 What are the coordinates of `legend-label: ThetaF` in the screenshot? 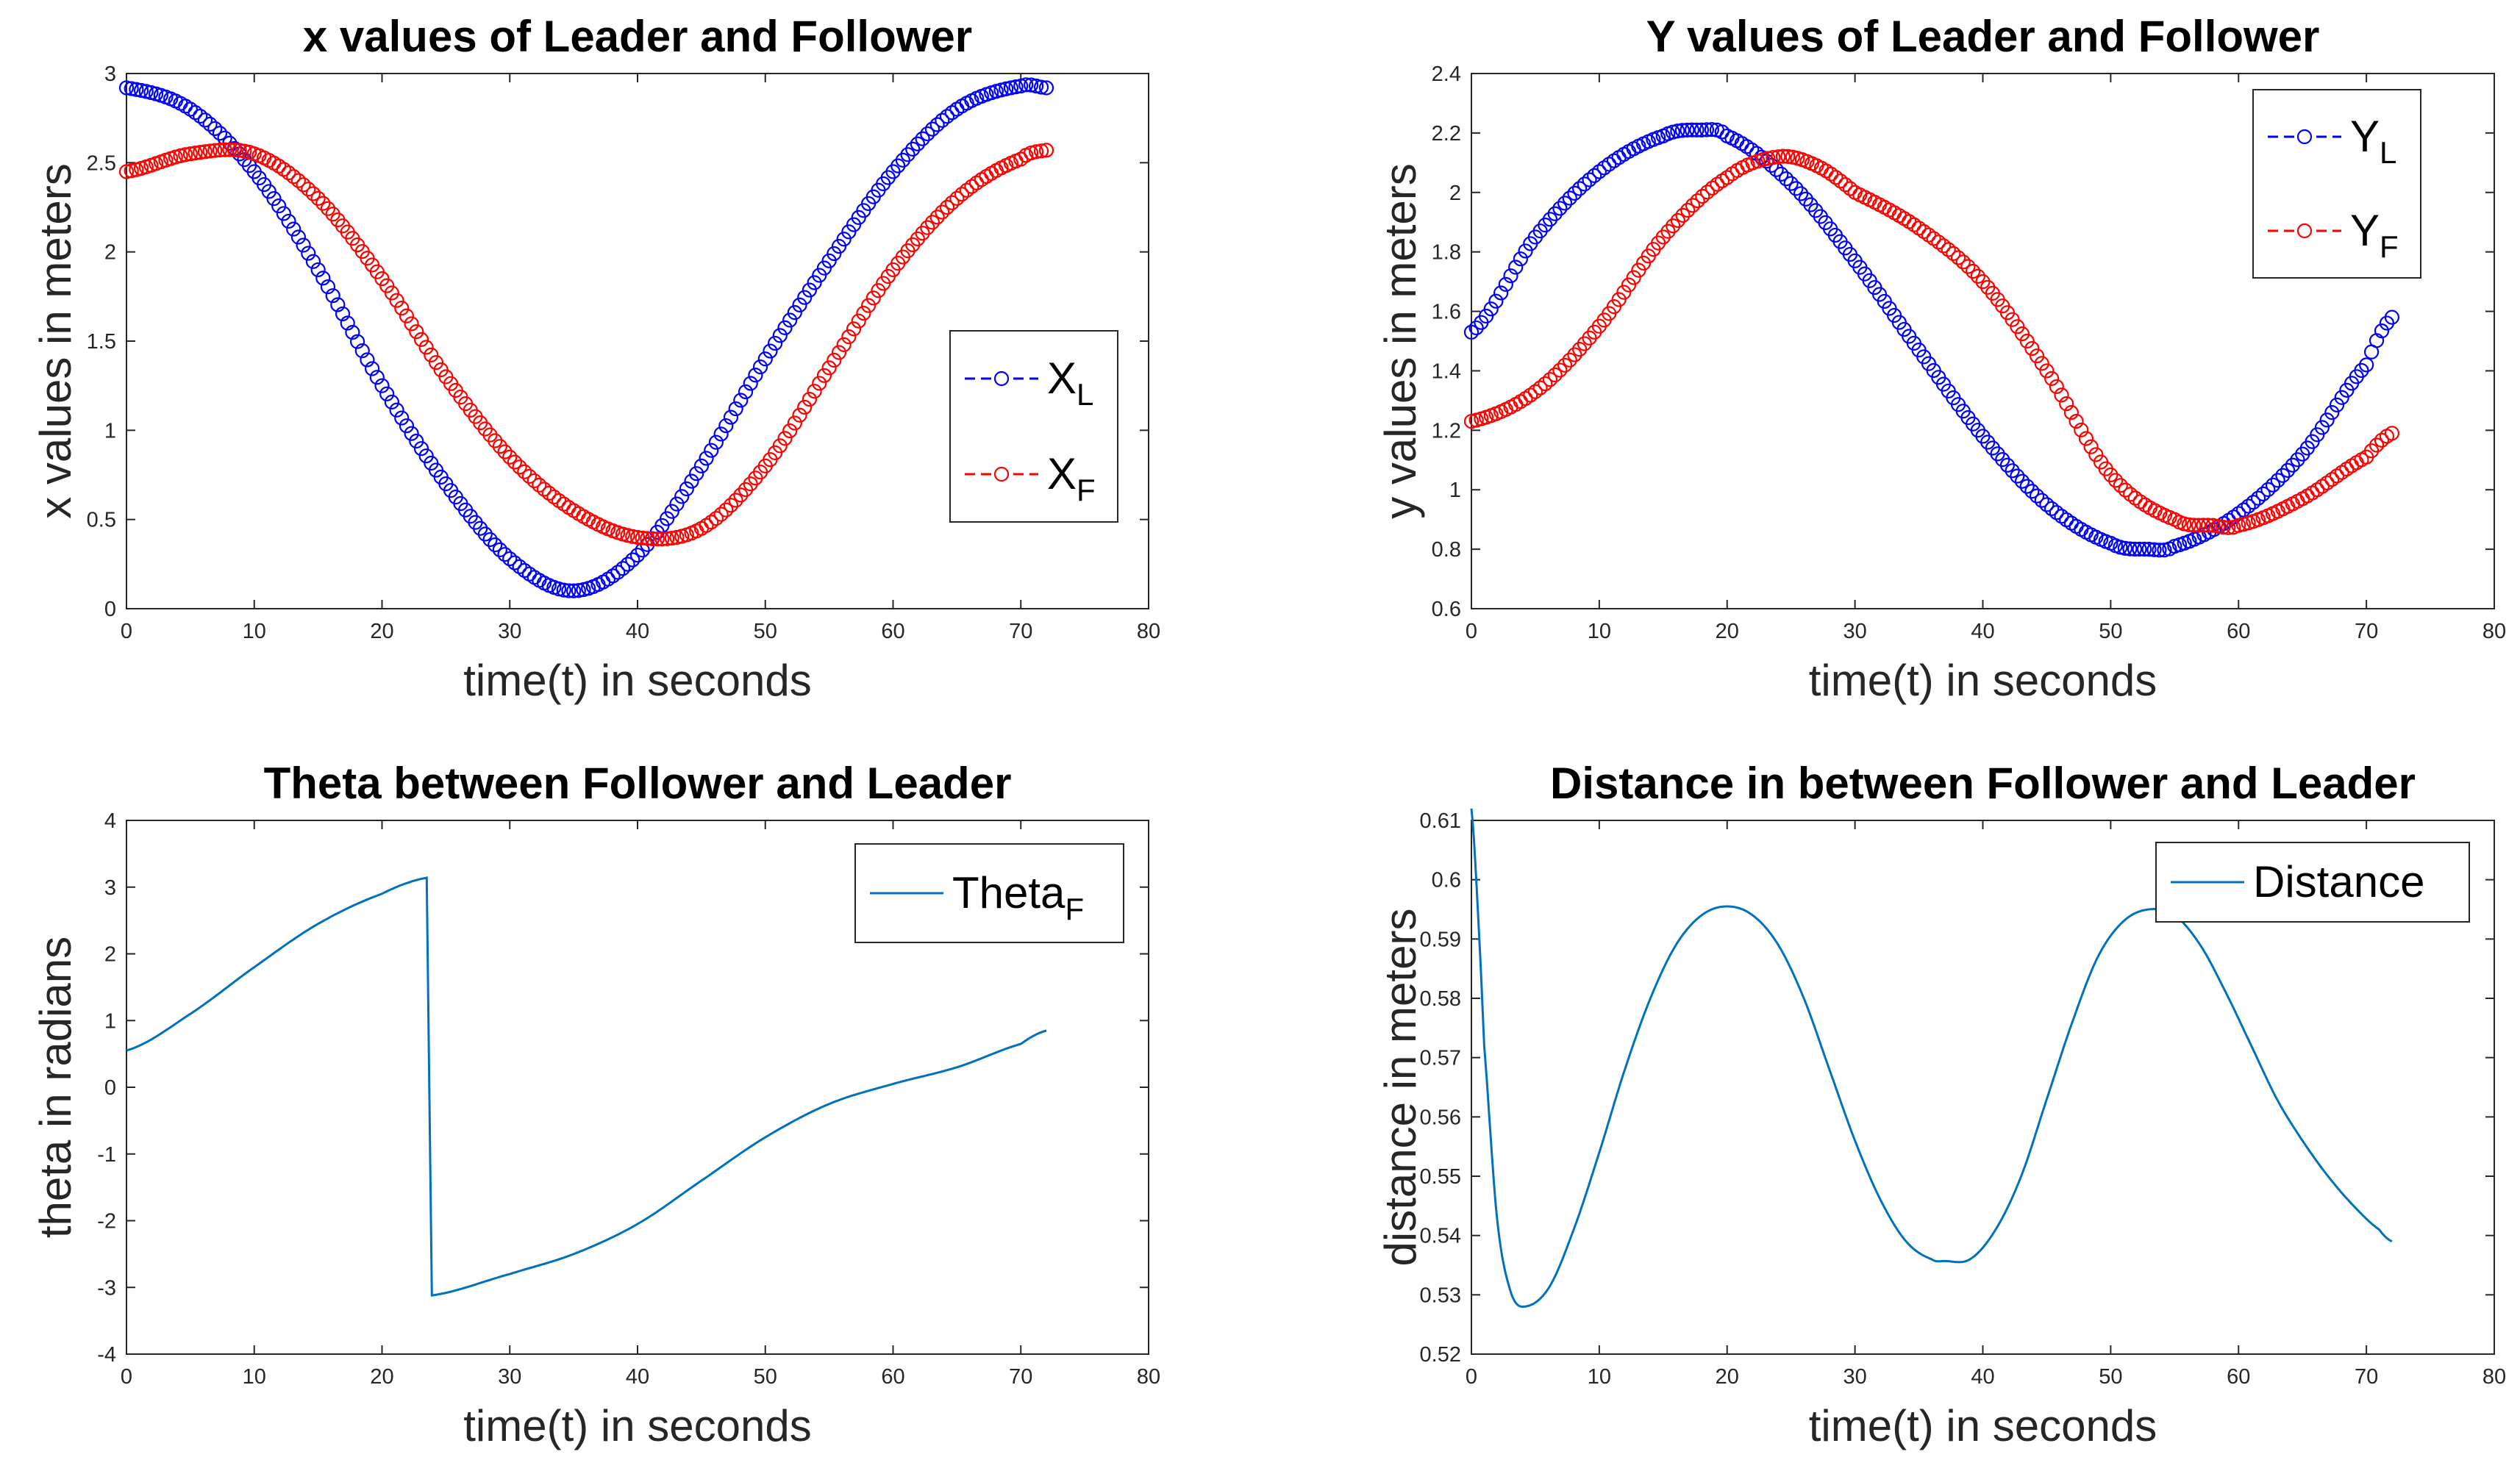 It's located at (1018, 897).